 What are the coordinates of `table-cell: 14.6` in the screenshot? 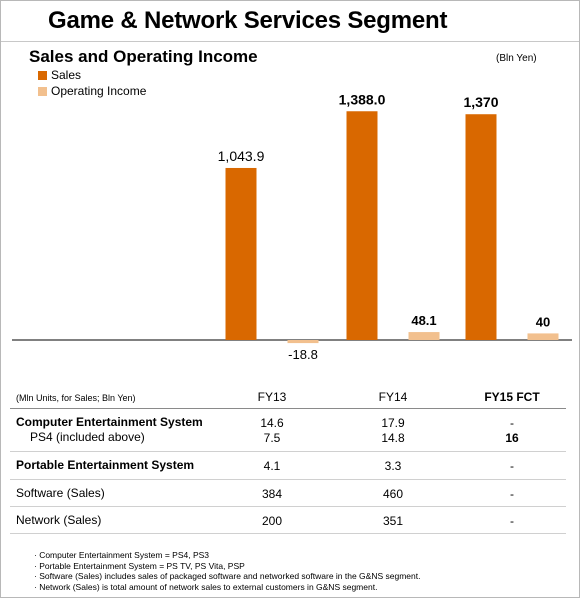 It's located at (272, 423).